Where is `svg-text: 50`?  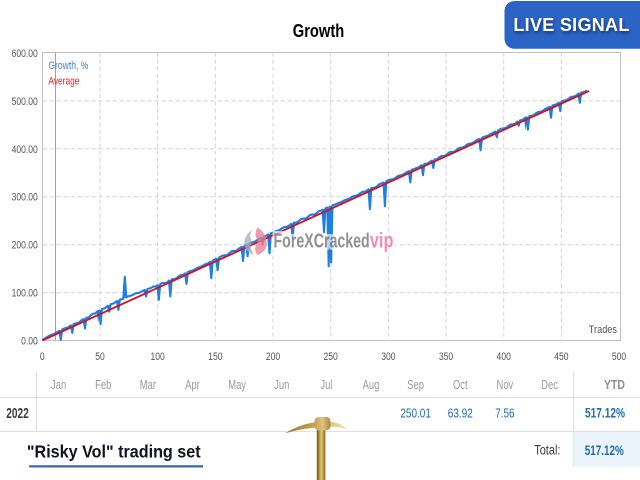
svg-text: 50 is located at coordinates (100, 357).